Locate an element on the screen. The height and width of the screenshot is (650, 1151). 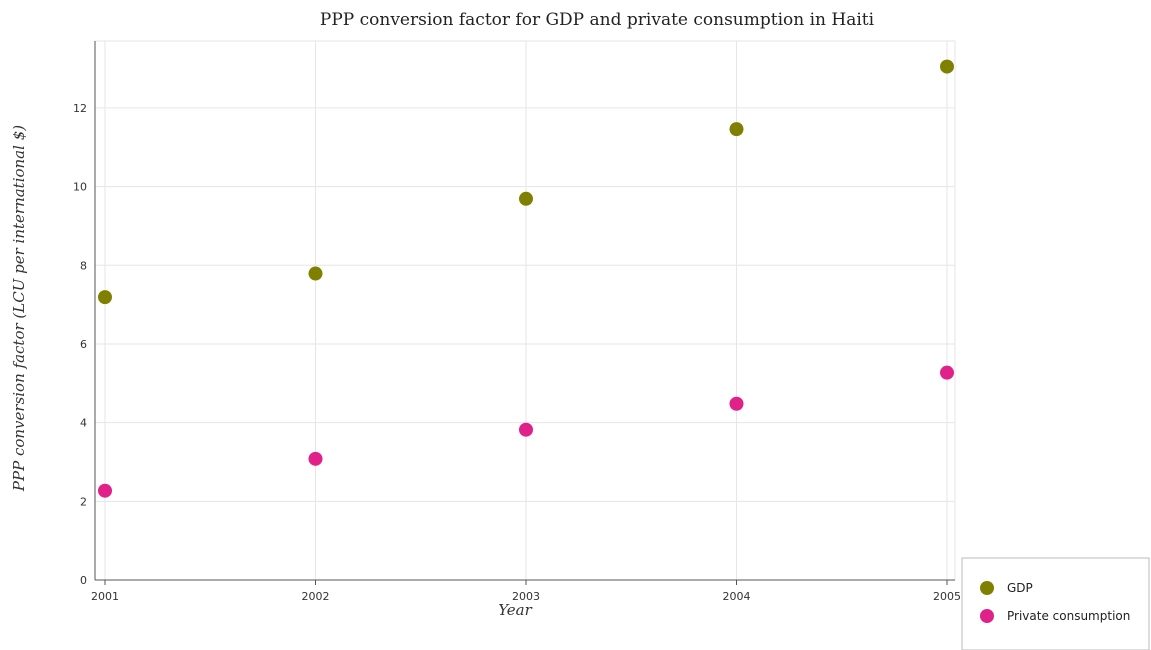
y-tick-label: 4 is located at coordinates (83, 423).